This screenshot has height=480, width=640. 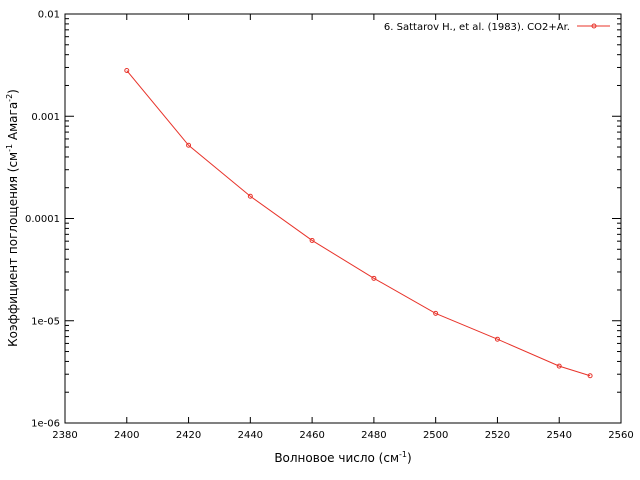 What do you see at coordinates (435, 435) in the screenshot?
I see `x-tick-label: 2500` at bounding box center [435, 435].